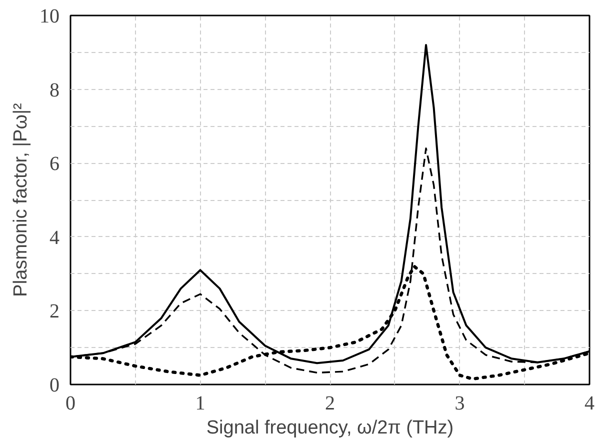  What do you see at coordinates (589, 403) in the screenshot?
I see `x-tick-label: 4` at bounding box center [589, 403].